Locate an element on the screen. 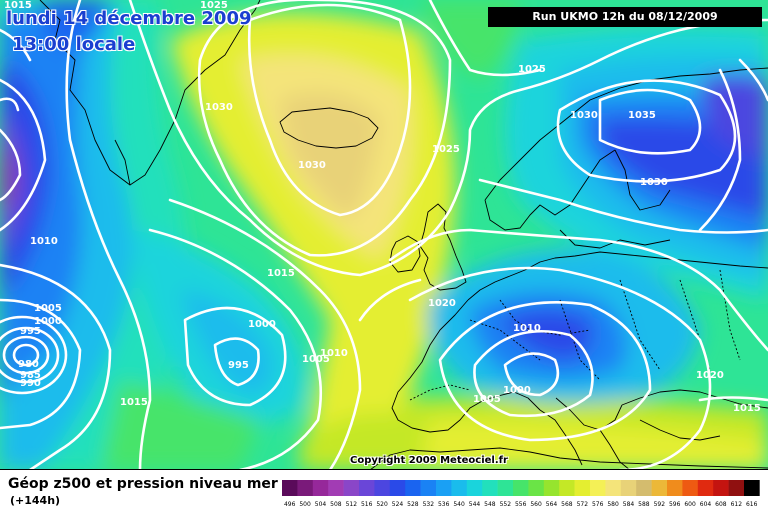 The height and width of the screenshot is (512, 768). colorbar-tick-label: 544 is located at coordinates (475, 504).